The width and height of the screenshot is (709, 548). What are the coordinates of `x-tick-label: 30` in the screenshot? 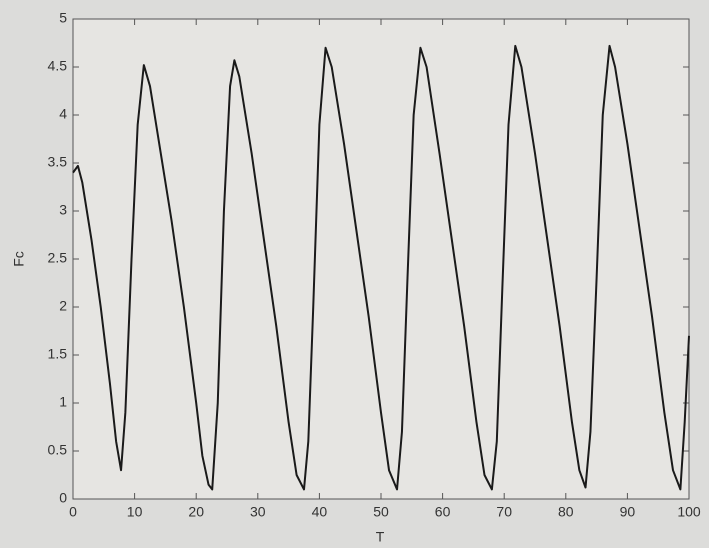 It's located at (258, 512).